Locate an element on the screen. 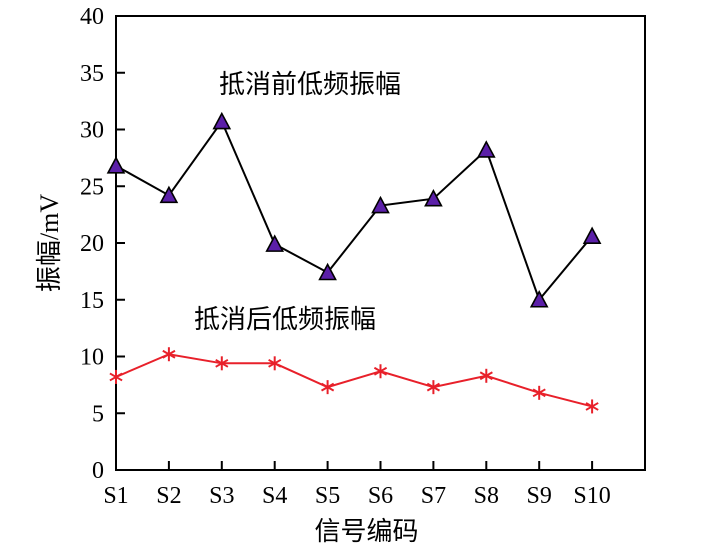 Image resolution: width=709 pixels, height=546 pixels. x-tick-label: S5 is located at coordinates (327, 496).